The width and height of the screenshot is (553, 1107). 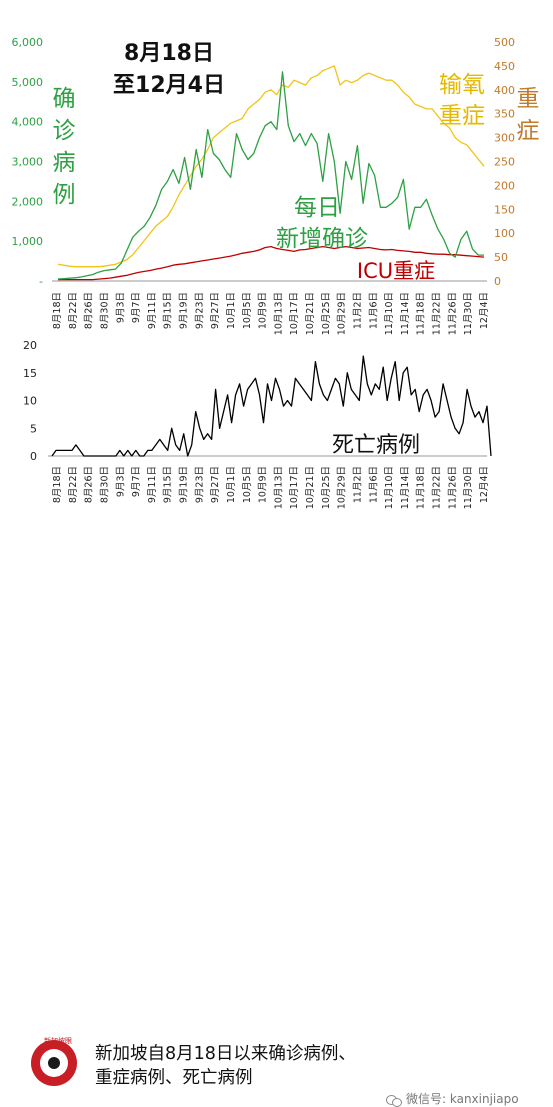 I want to click on y-tick-label: 20, so click(x=30, y=345).